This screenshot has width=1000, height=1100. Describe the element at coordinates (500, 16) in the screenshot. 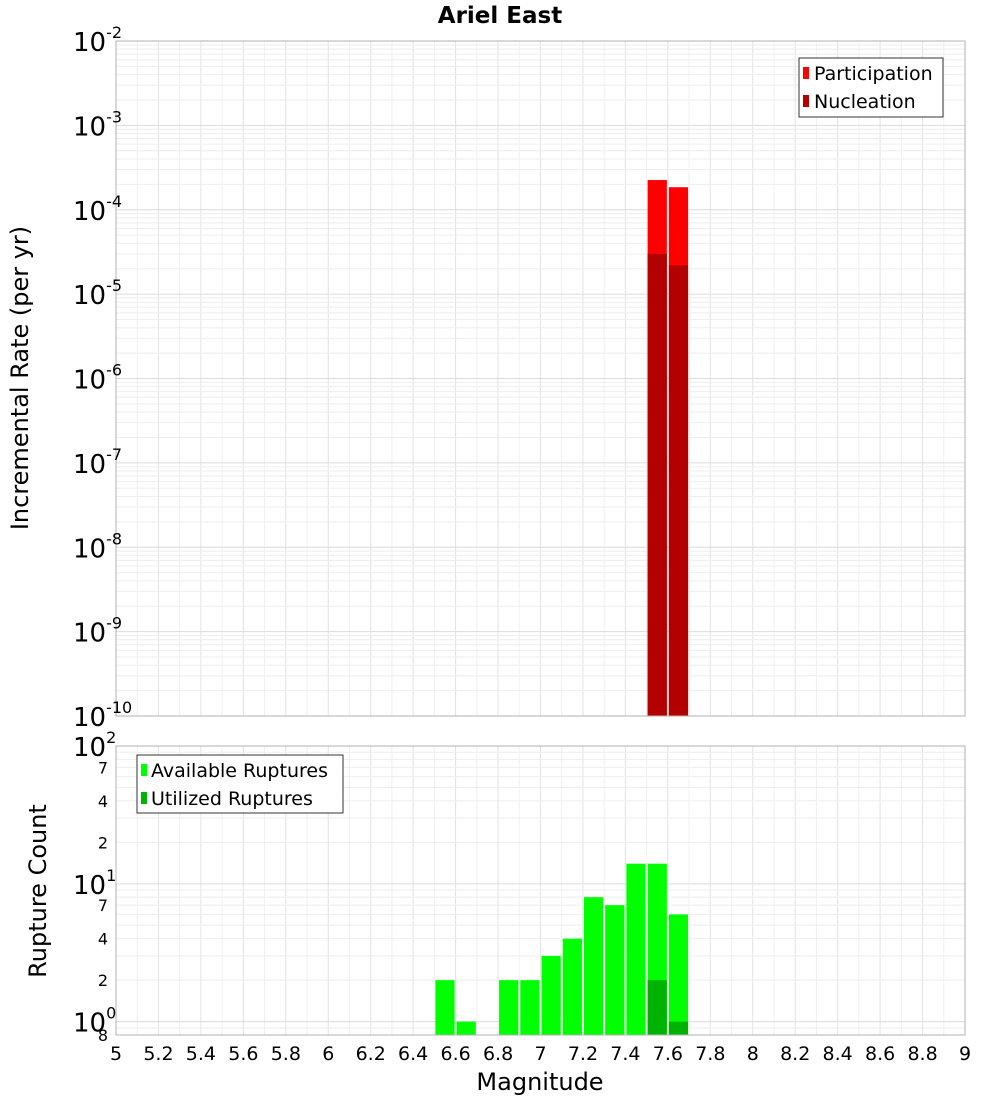

I see `chart-title: Ariel East` at that location.